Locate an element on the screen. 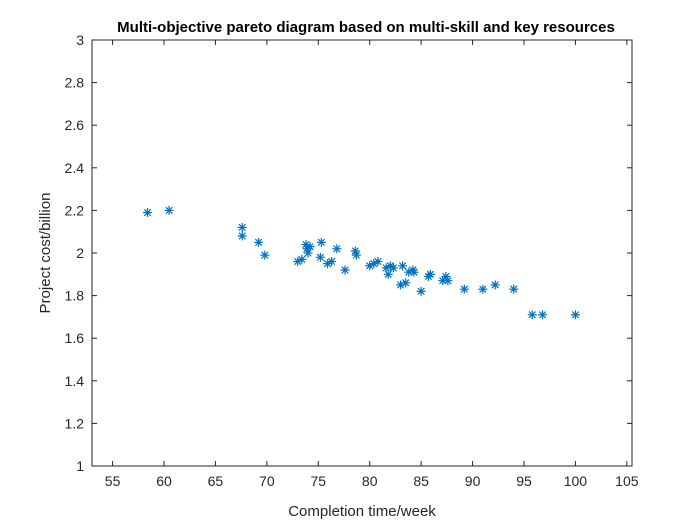  x-axis-label: Completion time/week is located at coordinates (362, 511).